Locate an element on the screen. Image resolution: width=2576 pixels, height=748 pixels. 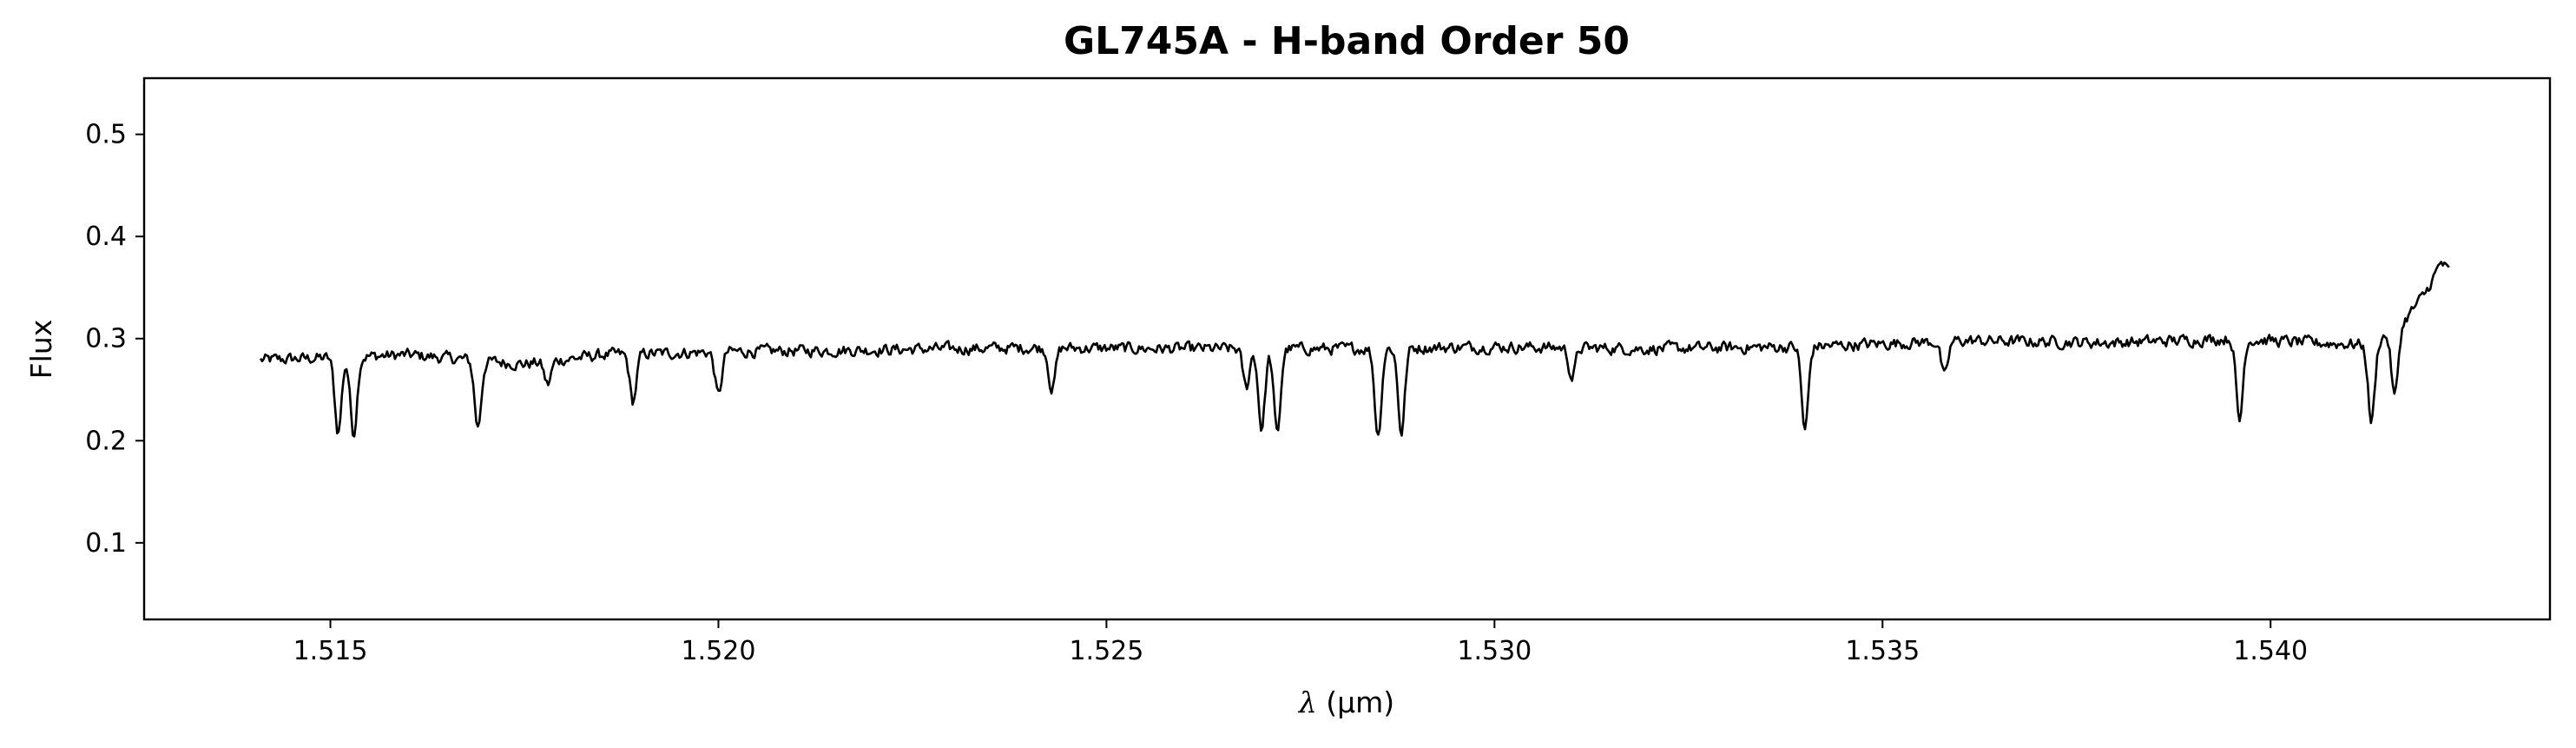
y-axis: 0.1 0.2 0.3 0.4 0.5 is located at coordinates (114, 339).